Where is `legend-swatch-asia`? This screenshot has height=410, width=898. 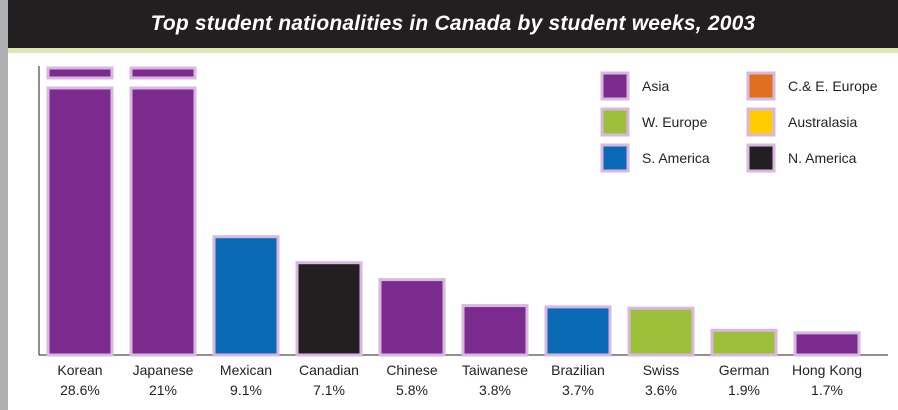
legend-swatch-asia is located at coordinates (615, 86).